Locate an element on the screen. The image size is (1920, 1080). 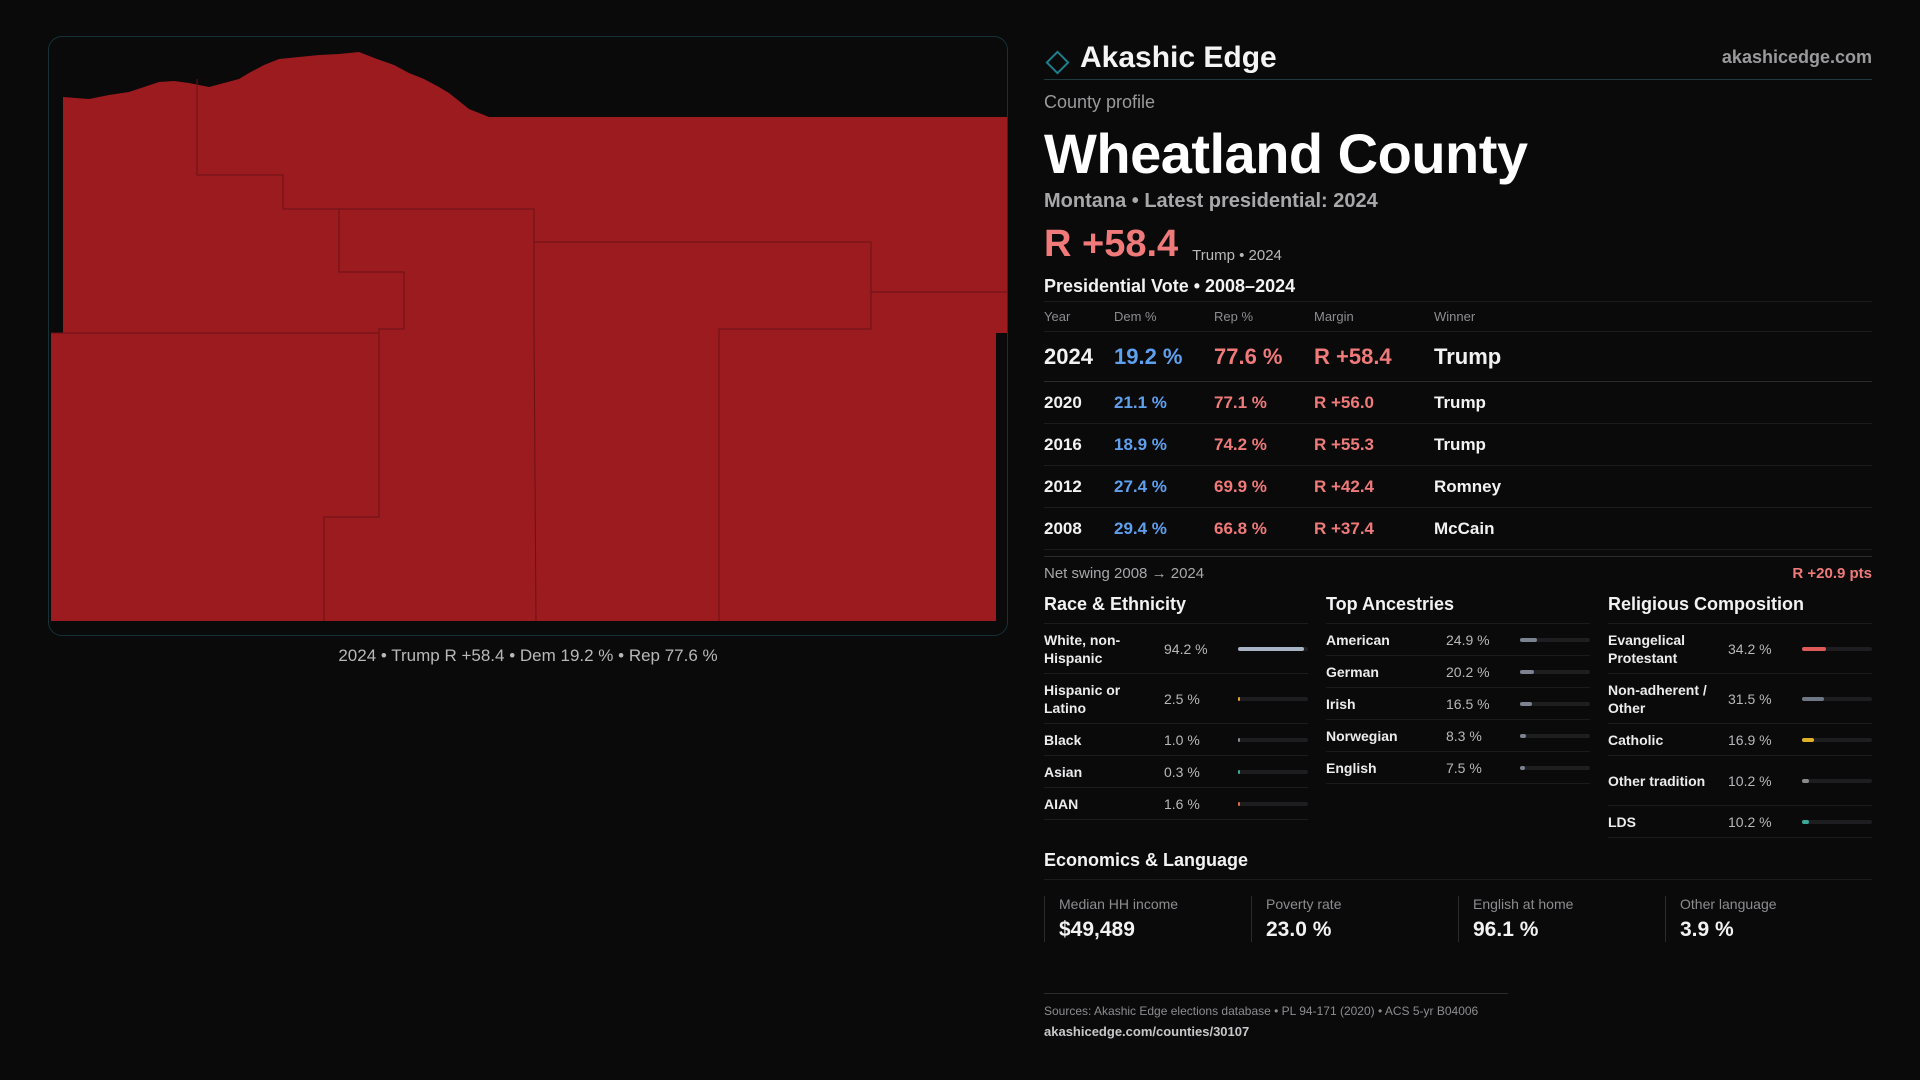
diamond-logo-icon is located at coordinates (1057, 62).